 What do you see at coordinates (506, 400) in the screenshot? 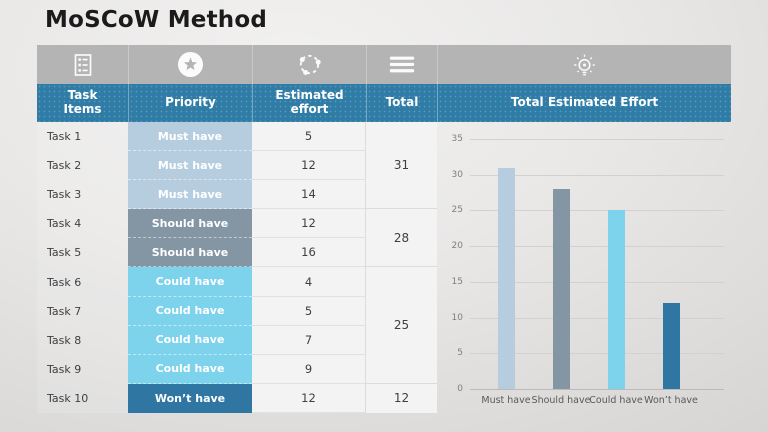
I see `x-axis-category-label: Must have` at bounding box center [506, 400].